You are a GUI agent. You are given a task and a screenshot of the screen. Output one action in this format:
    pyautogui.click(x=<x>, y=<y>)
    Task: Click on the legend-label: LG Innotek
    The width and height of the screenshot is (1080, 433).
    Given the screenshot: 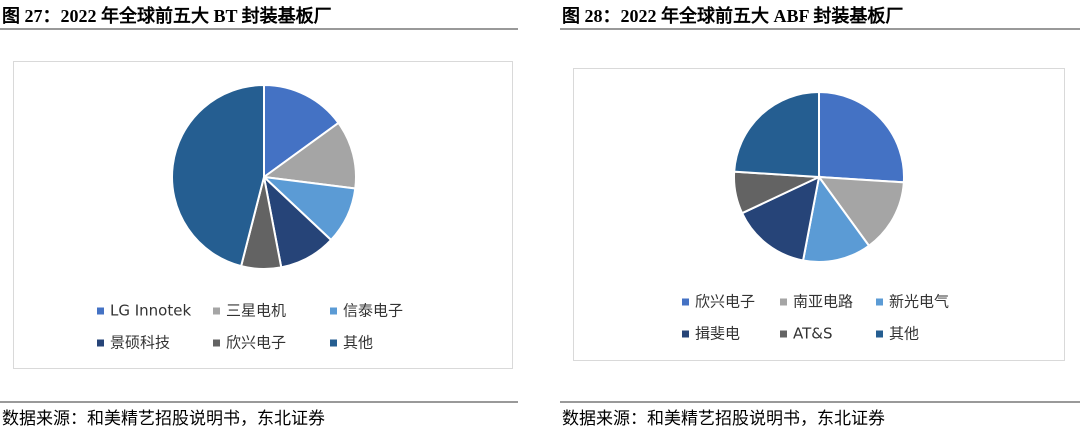 What is the action you would take?
    pyautogui.click(x=150, y=311)
    